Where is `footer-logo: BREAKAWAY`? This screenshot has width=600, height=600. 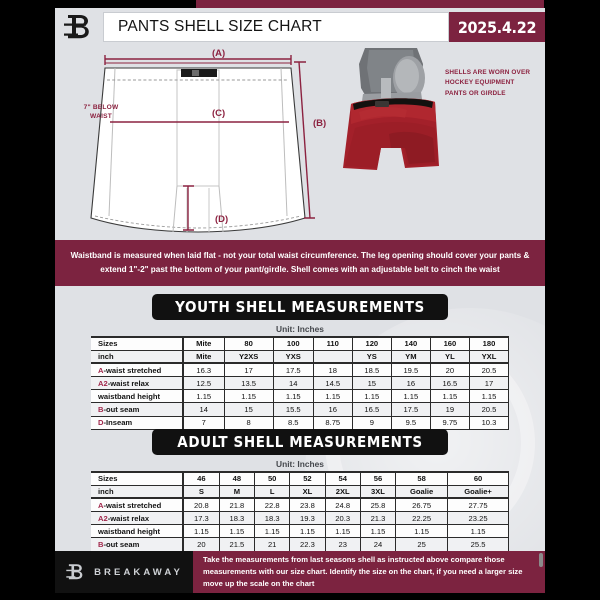
footer-logo: BREAKAWAY is located at coordinates (124, 572).